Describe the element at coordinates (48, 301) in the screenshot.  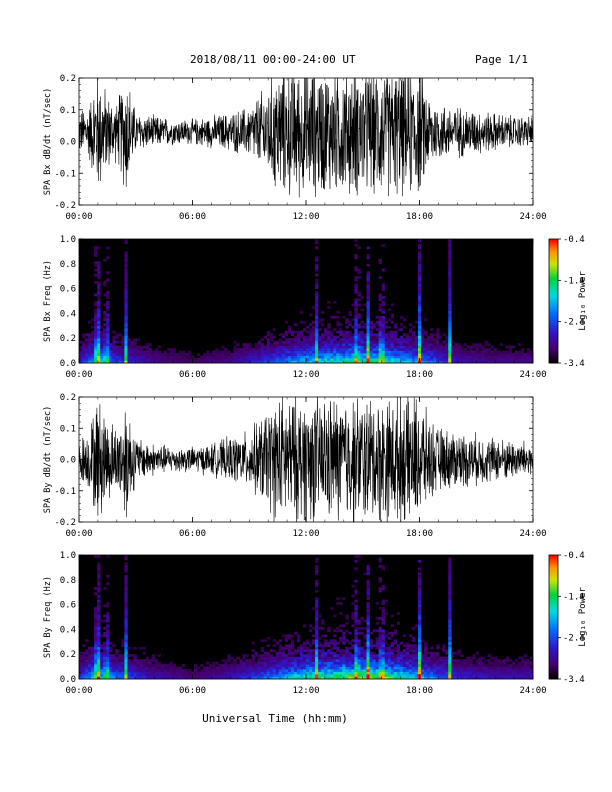
I see `y-axis-label: SPA Bx Freq (Hz)` at that location.